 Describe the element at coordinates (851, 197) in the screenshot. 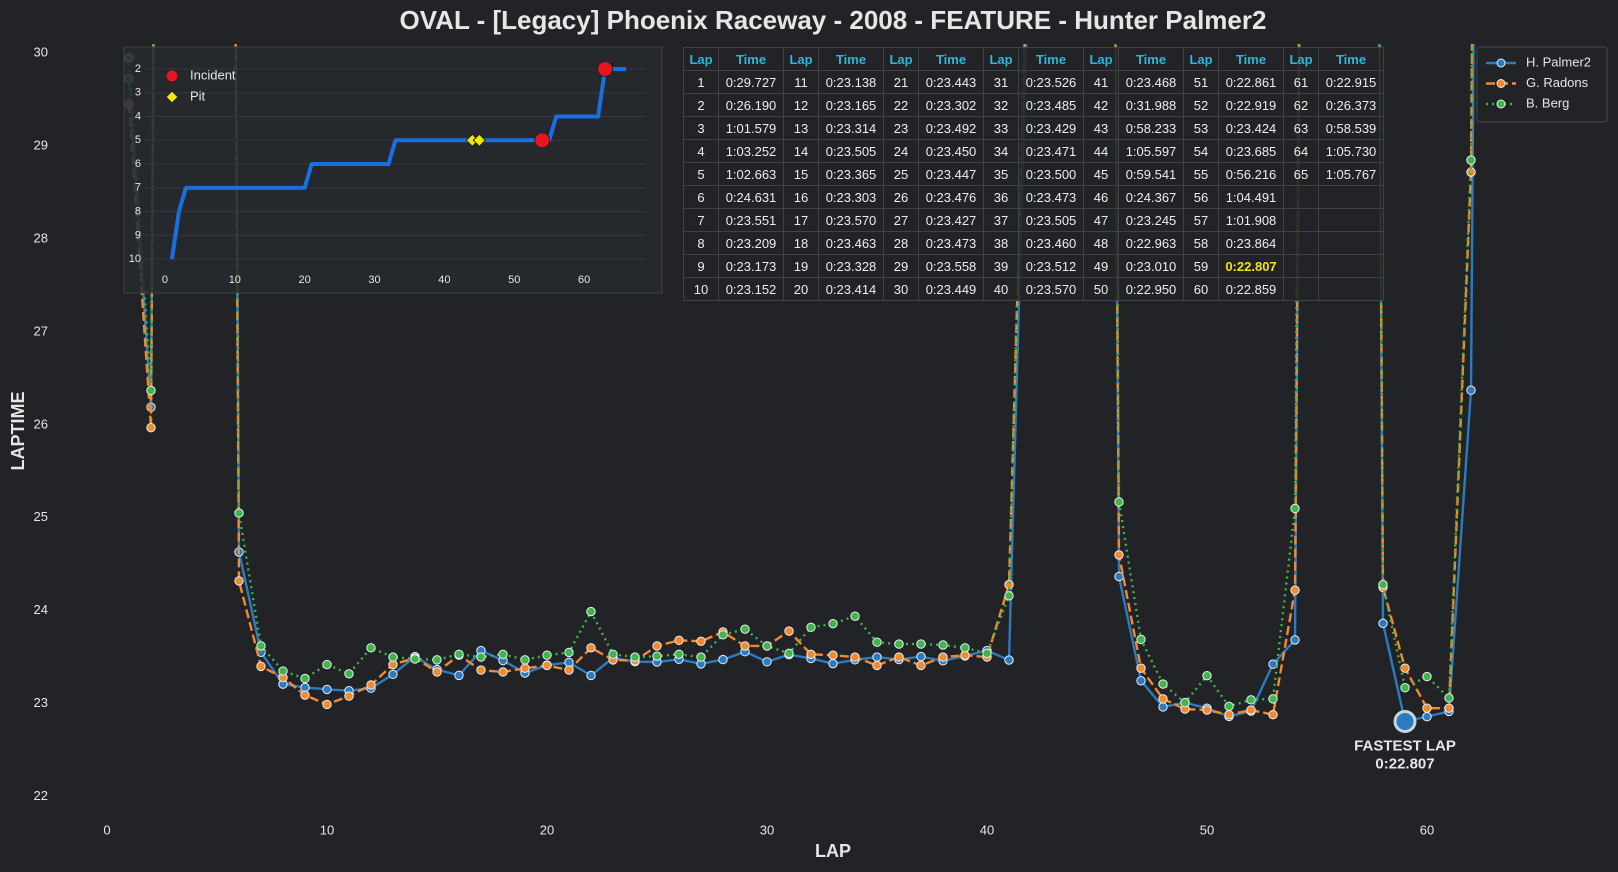

I see `time-cell: 0:23.303` at that location.